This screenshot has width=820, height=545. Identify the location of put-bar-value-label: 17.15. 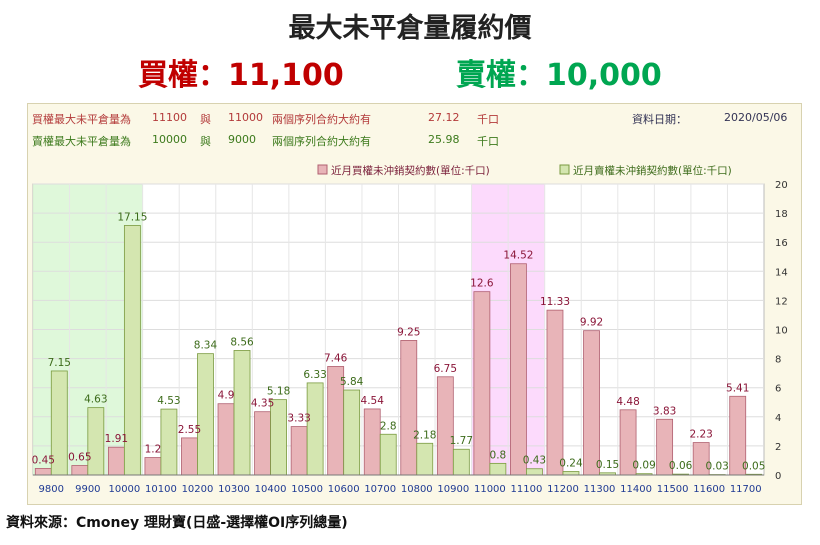
(132, 217).